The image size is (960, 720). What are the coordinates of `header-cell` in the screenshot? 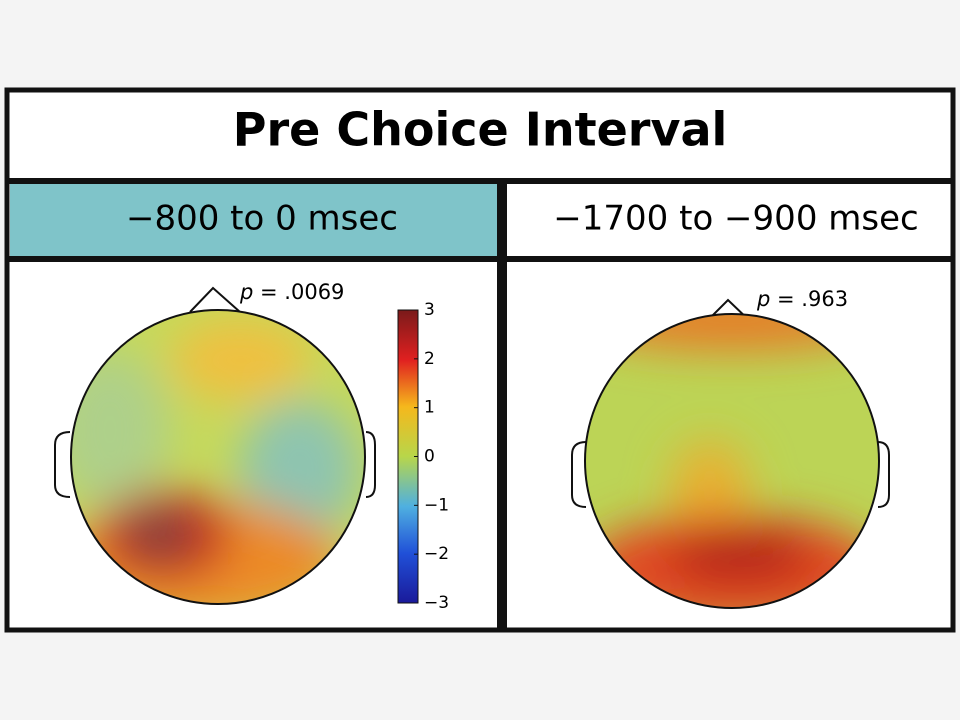 It's located at (253, 220).